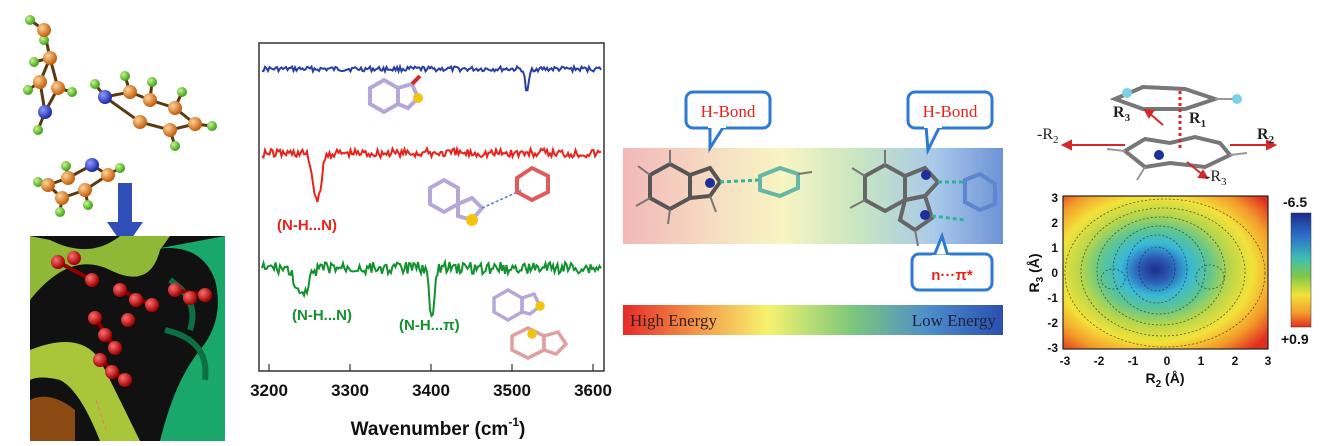 This screenshot has height=446, width=1323. Describe the element at coordinates (125, 215) in the screenshot. I see `down-arrow-icon` at that location.